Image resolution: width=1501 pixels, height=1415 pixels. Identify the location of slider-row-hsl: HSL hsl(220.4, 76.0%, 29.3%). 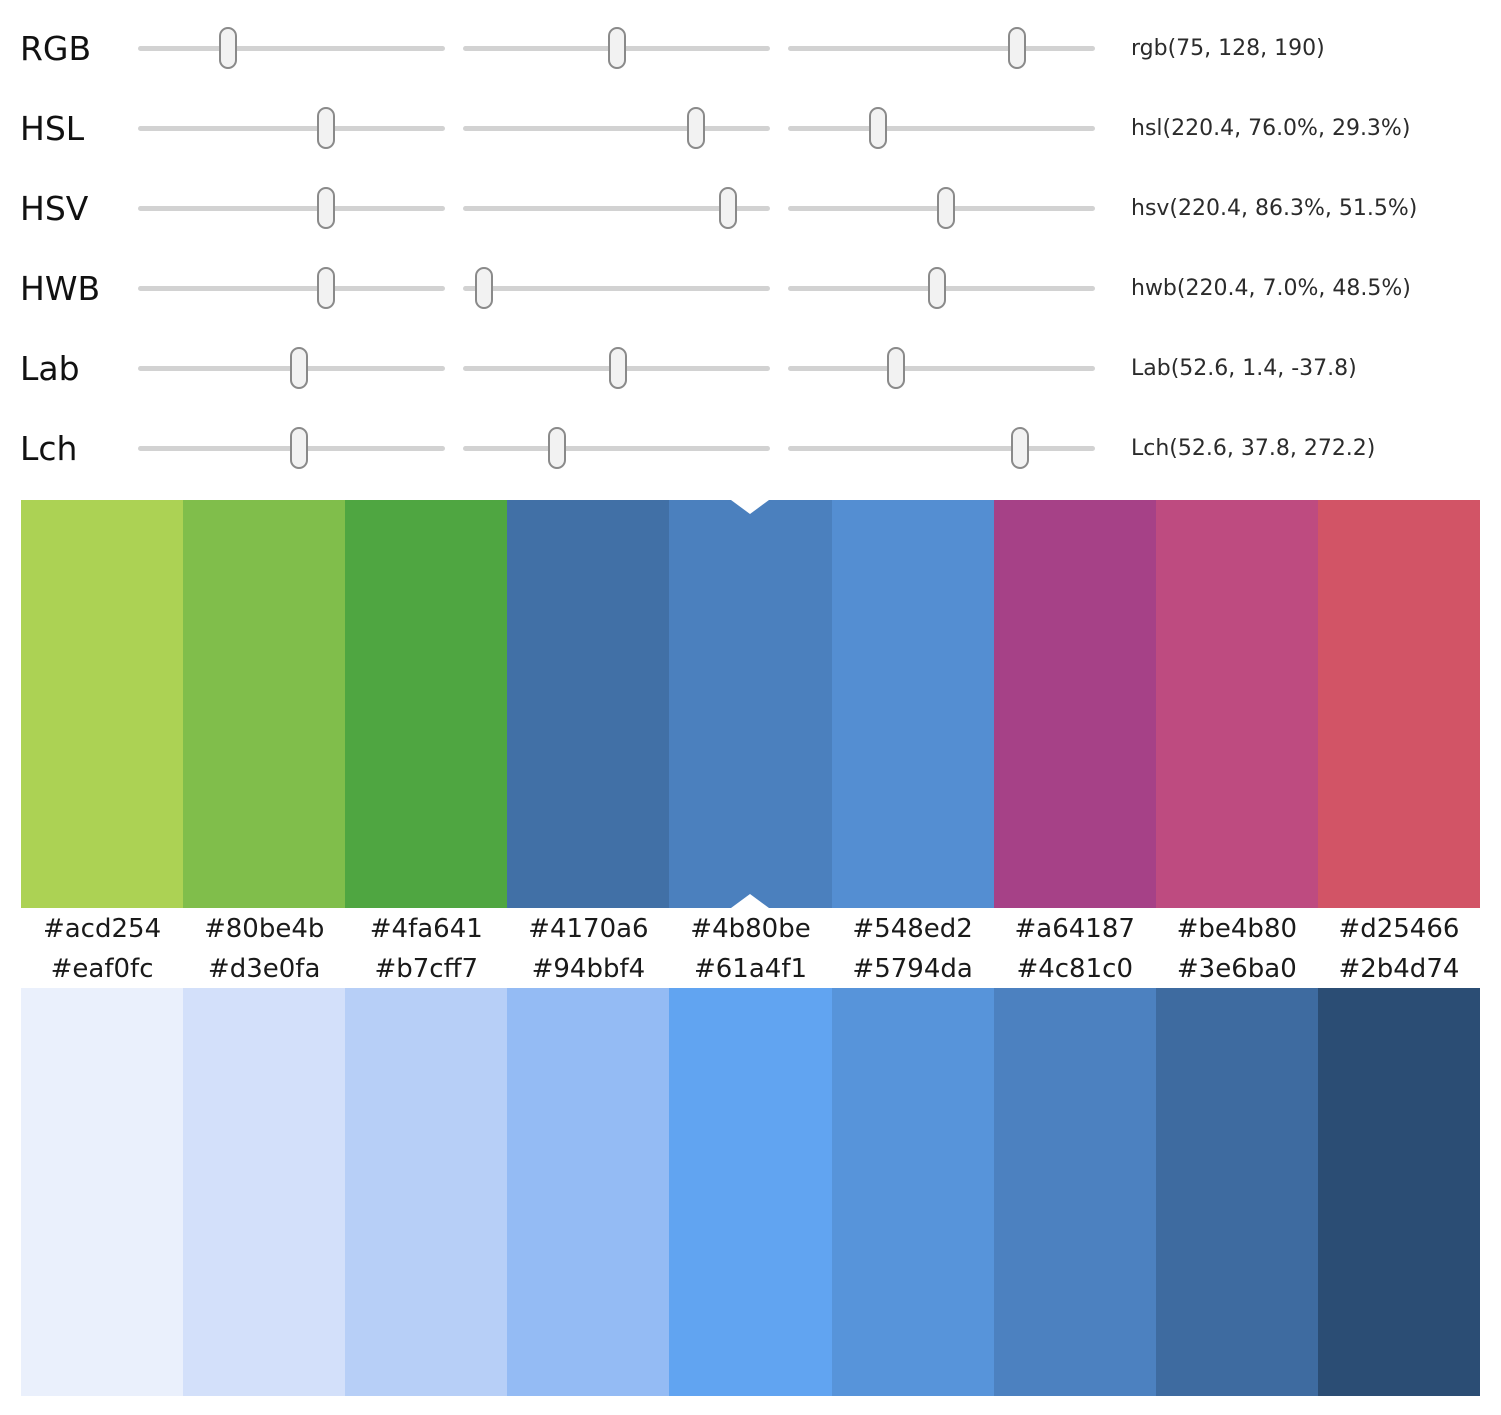
(750, 128).